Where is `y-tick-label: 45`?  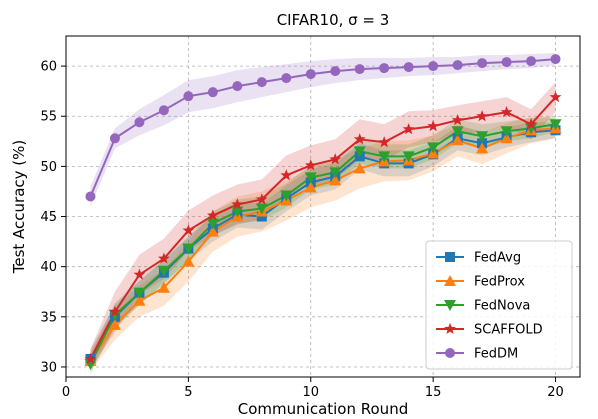
y-tick-label: 45 is located at coordinates (48, 217).